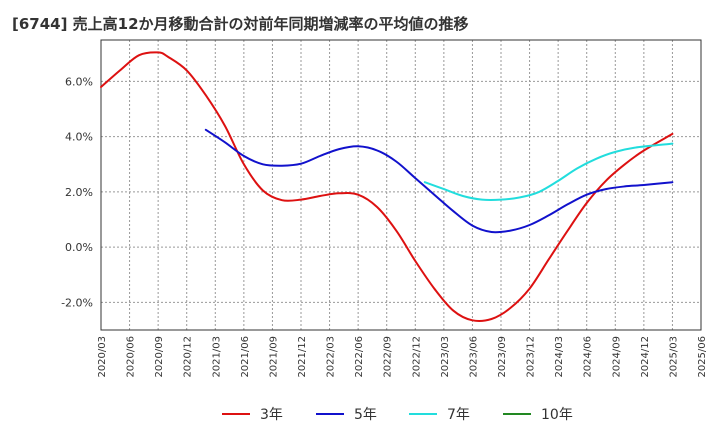 The width and height of the screenshot is (720, 440). I want to click on x-tick-label: 2021/09, so click(273, 357).